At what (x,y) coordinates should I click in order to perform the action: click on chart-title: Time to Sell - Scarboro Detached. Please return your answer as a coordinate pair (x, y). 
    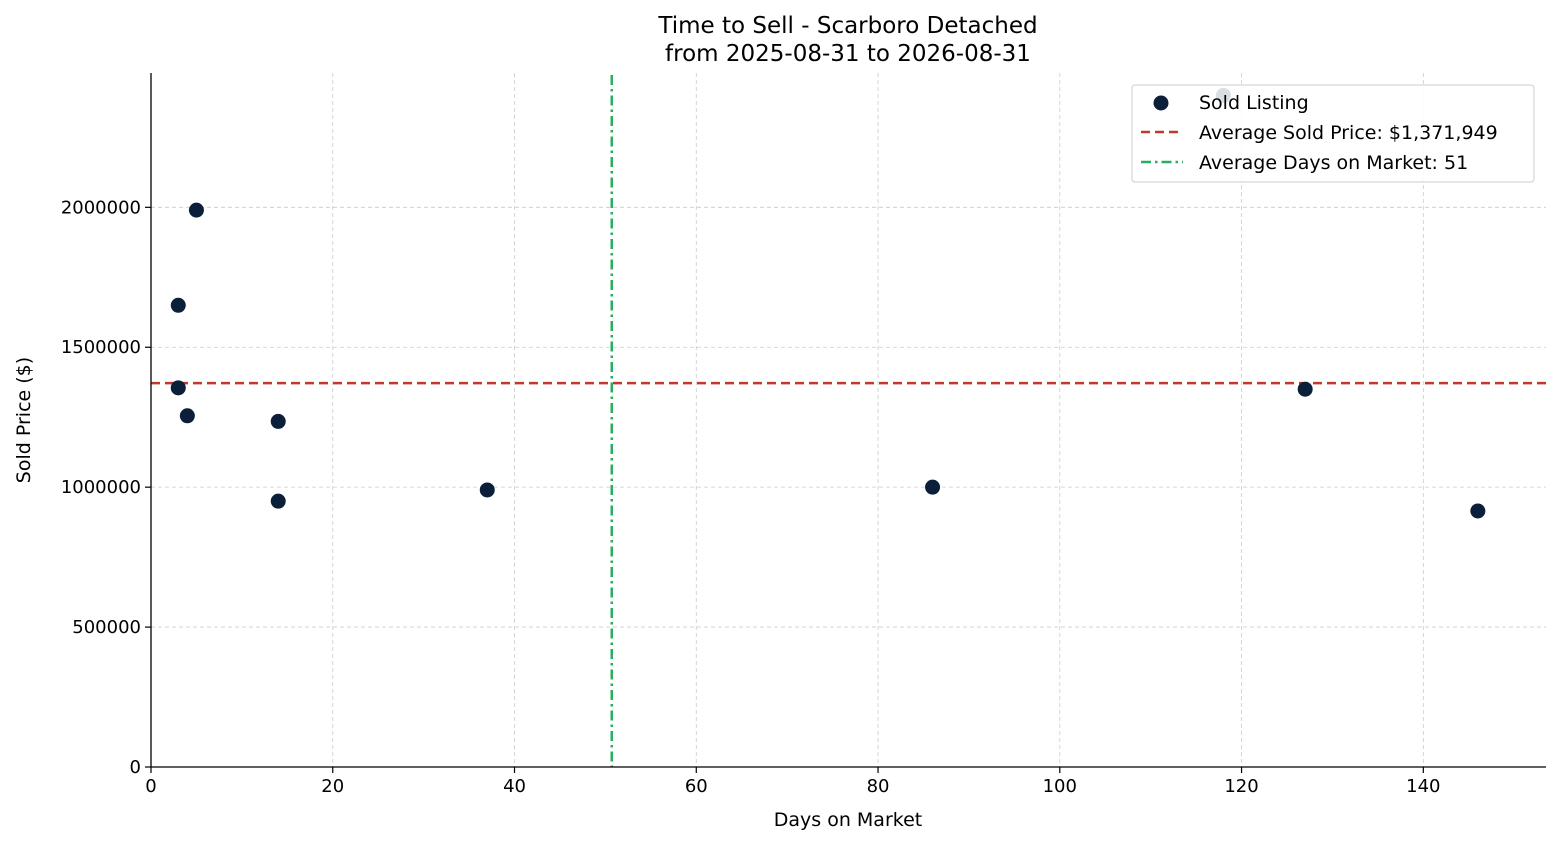
    Looking at the image, I should click on (847, 26).